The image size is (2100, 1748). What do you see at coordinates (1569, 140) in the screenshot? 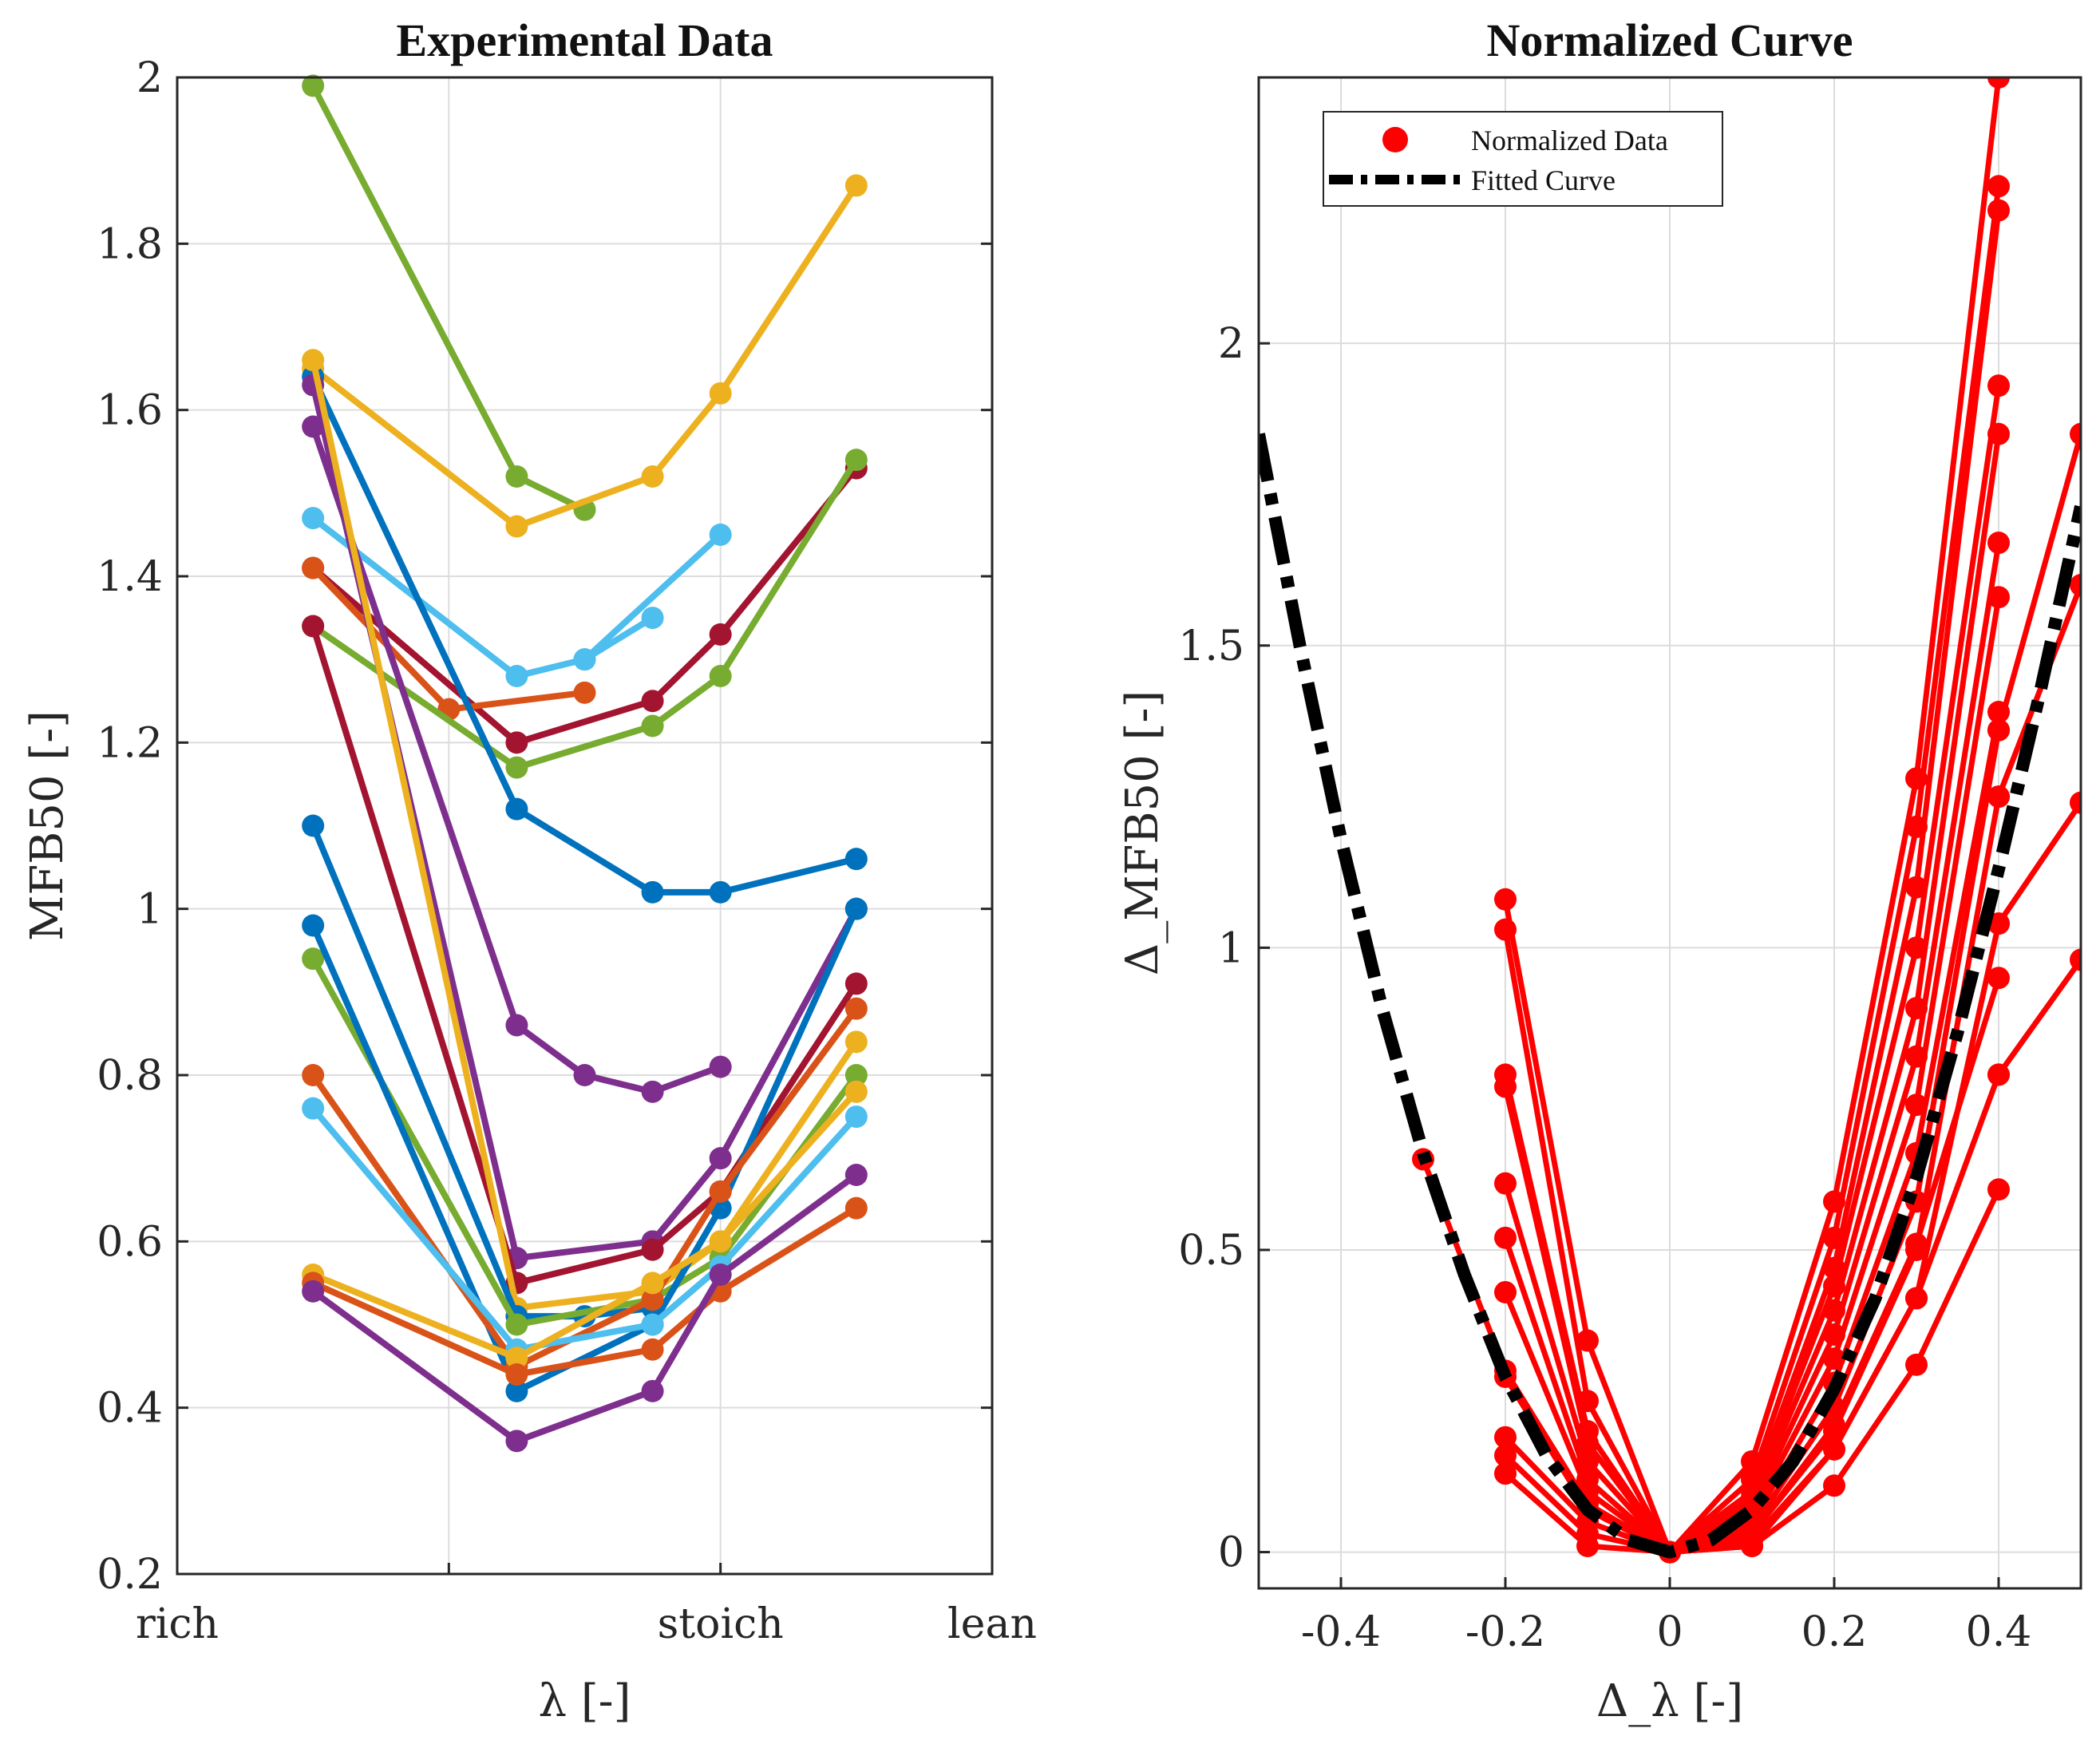
I see `legend-label-normalized-data: Normalized Data` at bounding box center [1569, 140].